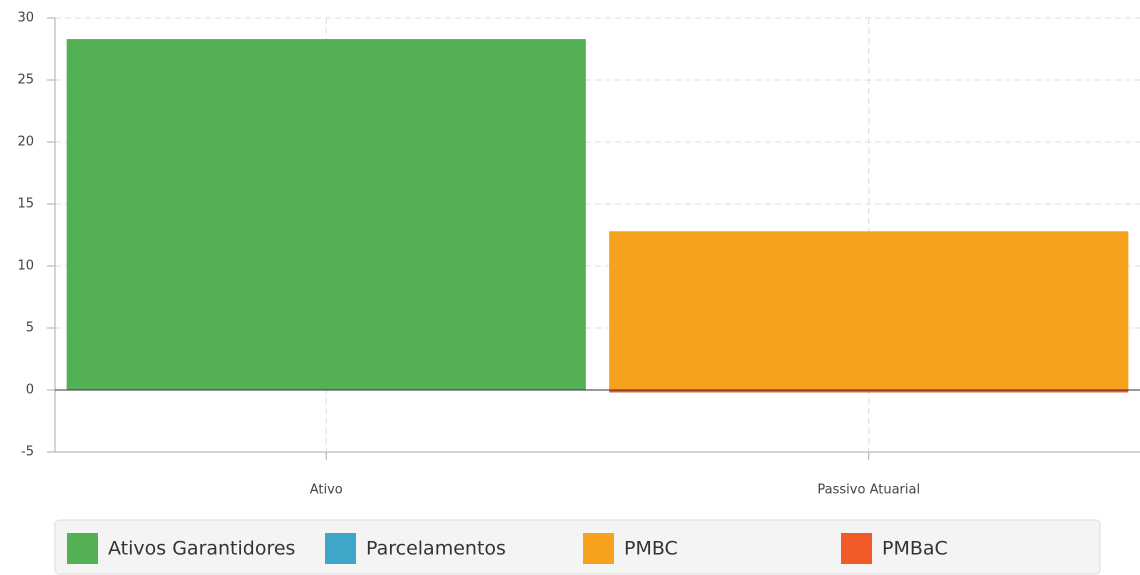 This screenshot has height=575, width=1140. What do you see at coordinates (25, 204) in the screenshot?
I see `y-tick-label: 15` at bounding box center [25, 204].